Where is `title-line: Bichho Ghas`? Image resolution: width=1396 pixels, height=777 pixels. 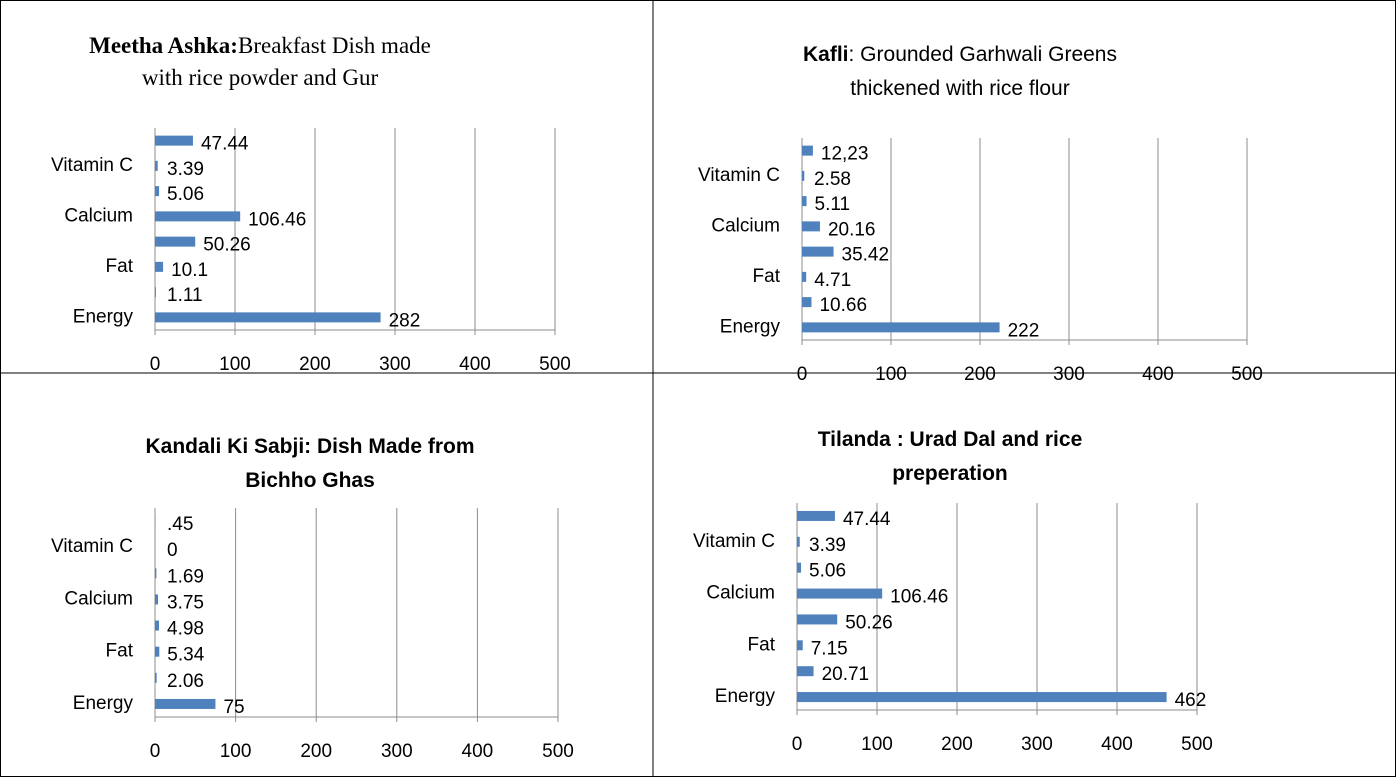 title-line: Bichho Ghas is located at coordinates (310, 480).